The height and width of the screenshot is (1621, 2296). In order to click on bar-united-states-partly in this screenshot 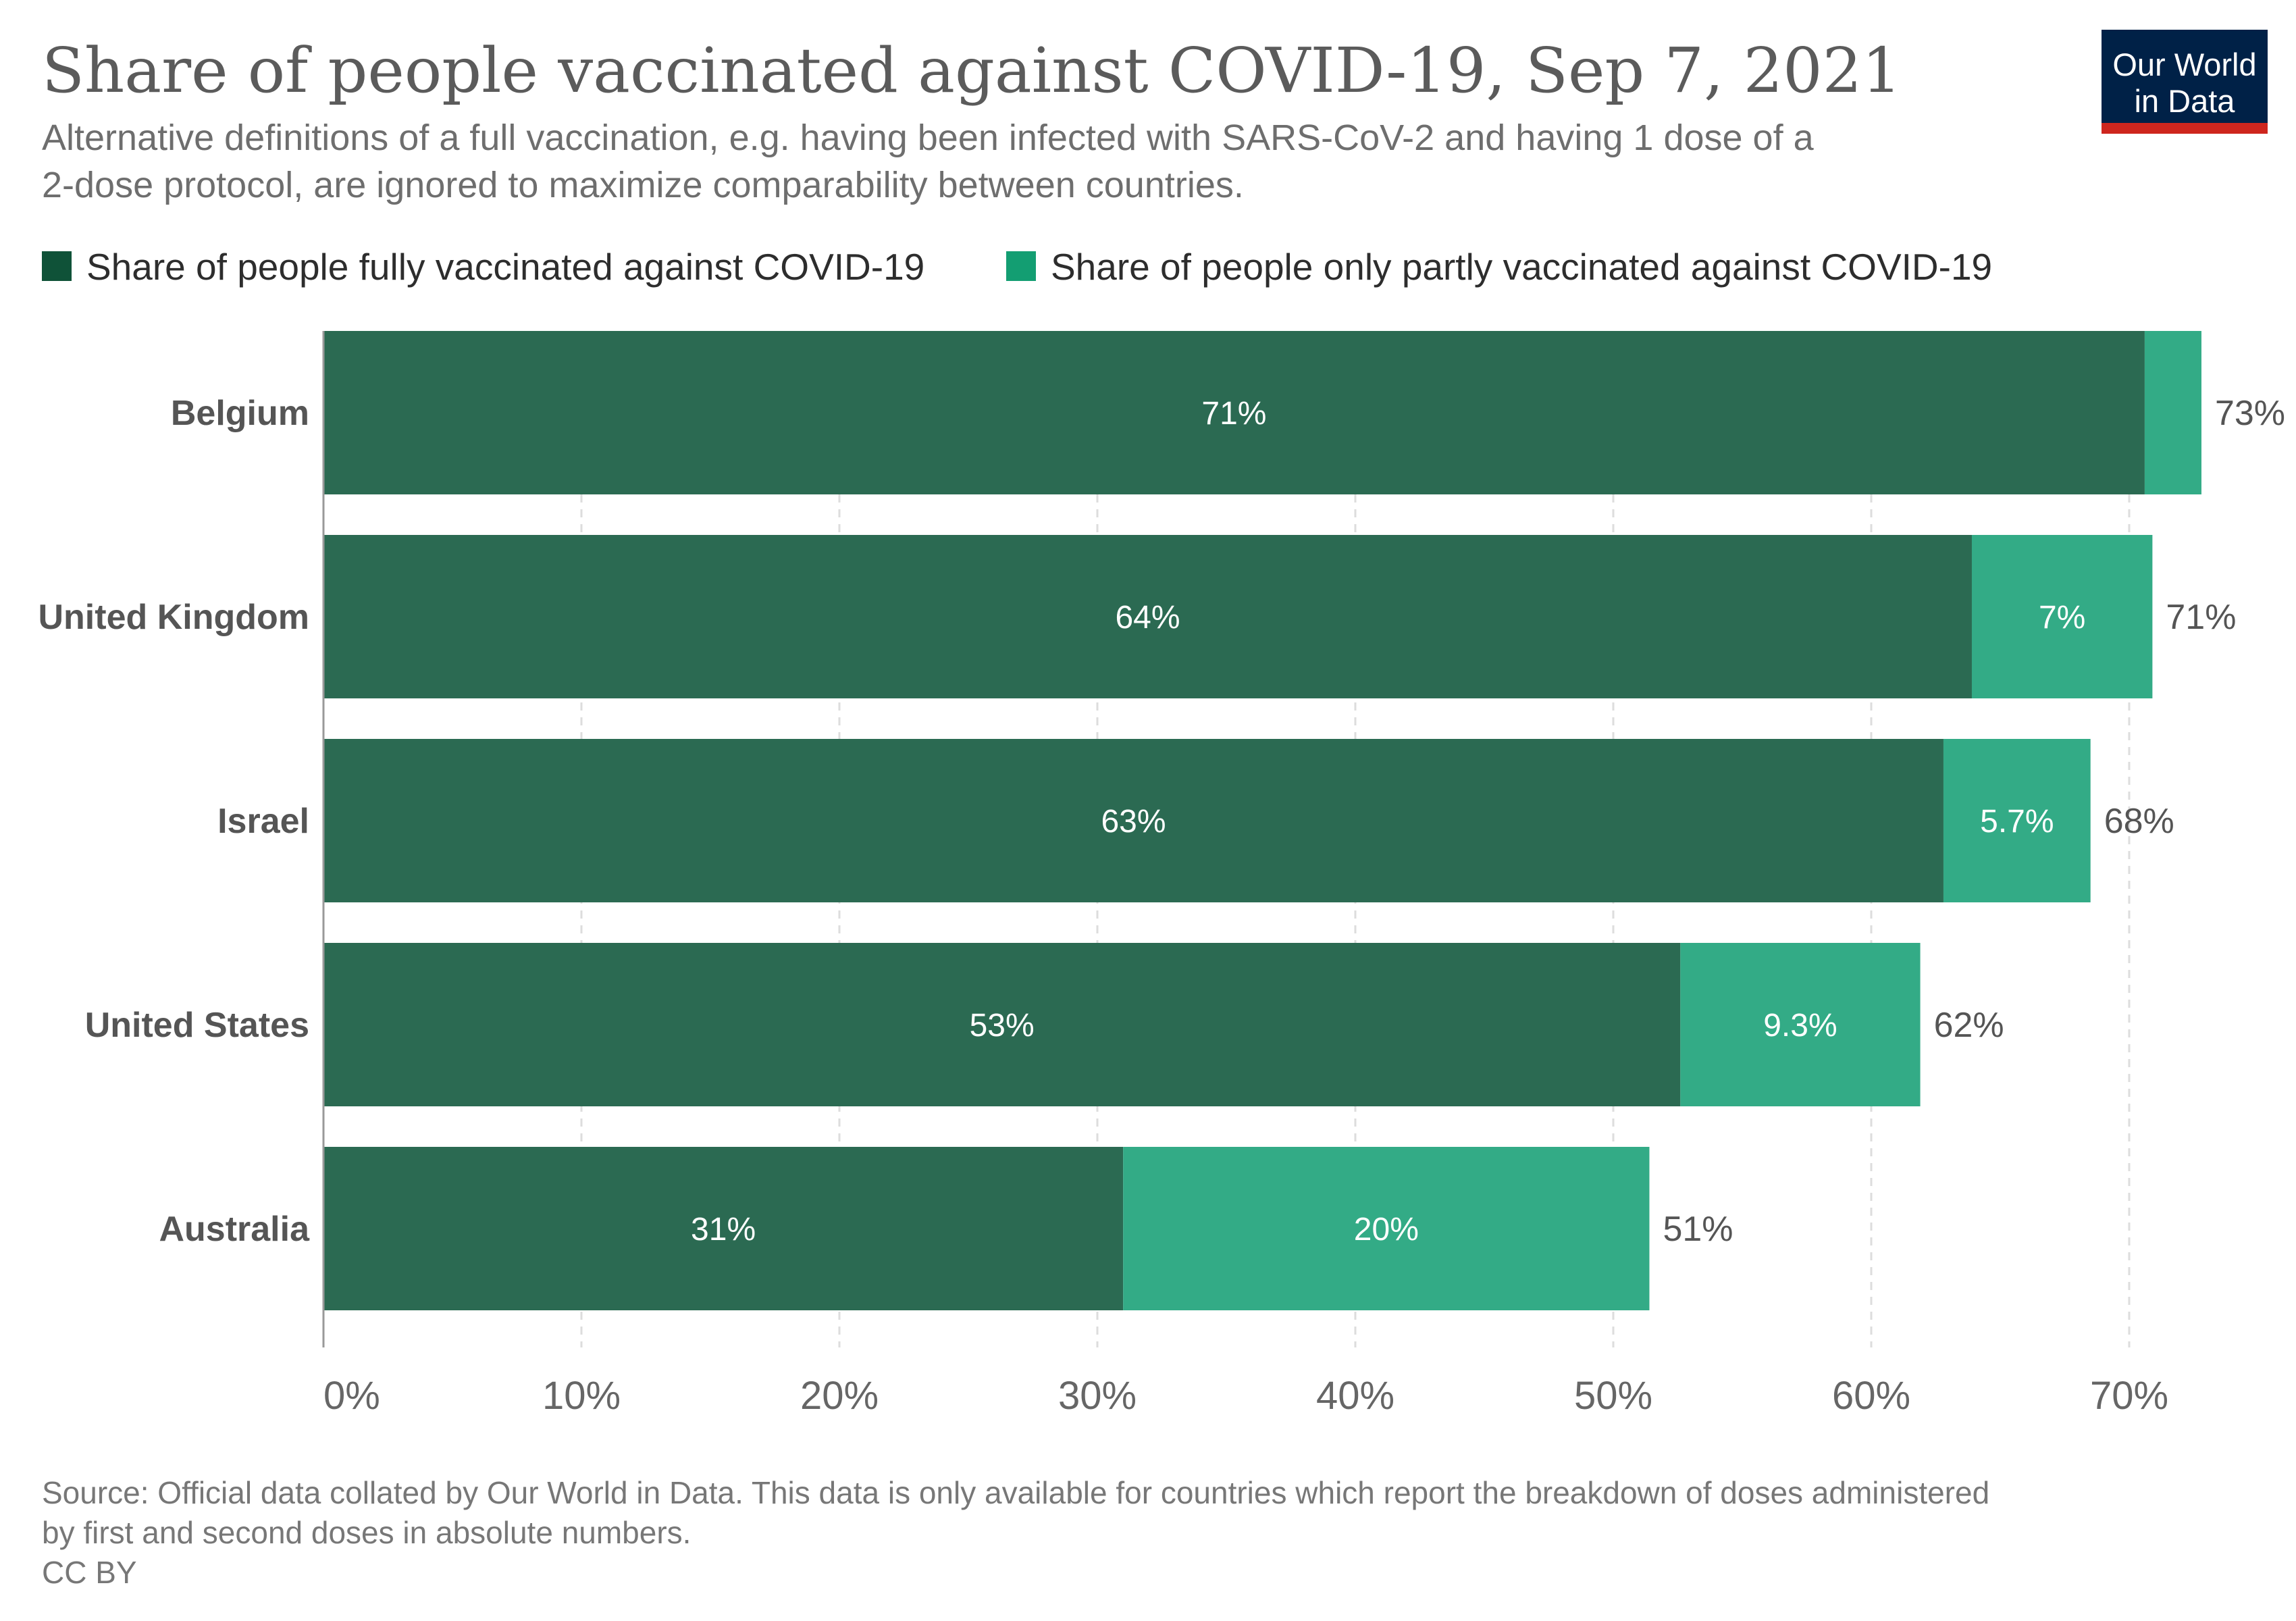, I will do `click(1801, 1024)`.